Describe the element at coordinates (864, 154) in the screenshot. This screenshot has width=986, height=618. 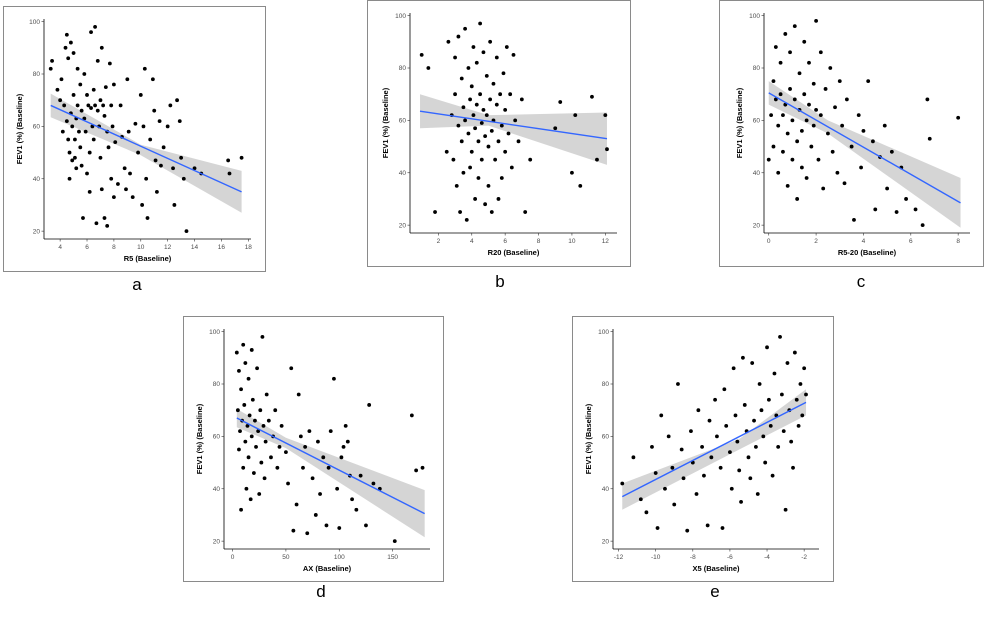
I see `confidence-band` at that location.